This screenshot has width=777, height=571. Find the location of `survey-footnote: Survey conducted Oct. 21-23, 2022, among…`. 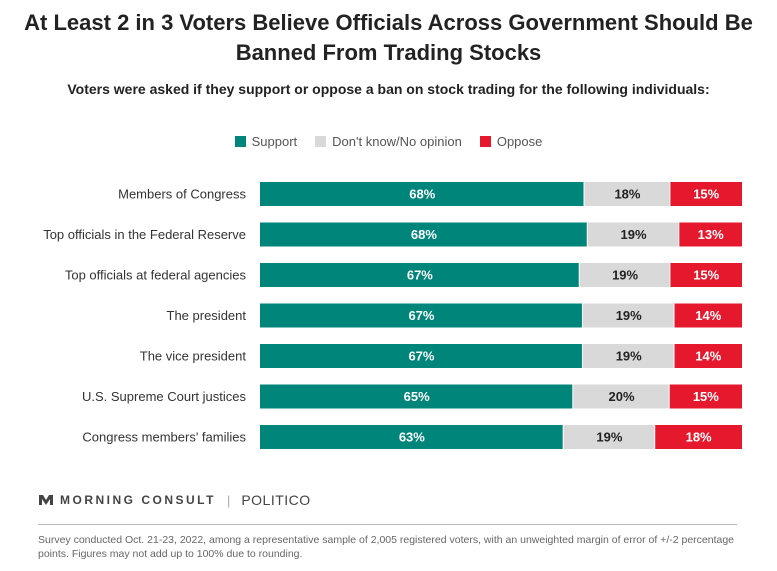

survey-footnote: Survey conducted Oct. 21-23, 2022, among… is located at coordinates (386, 547).